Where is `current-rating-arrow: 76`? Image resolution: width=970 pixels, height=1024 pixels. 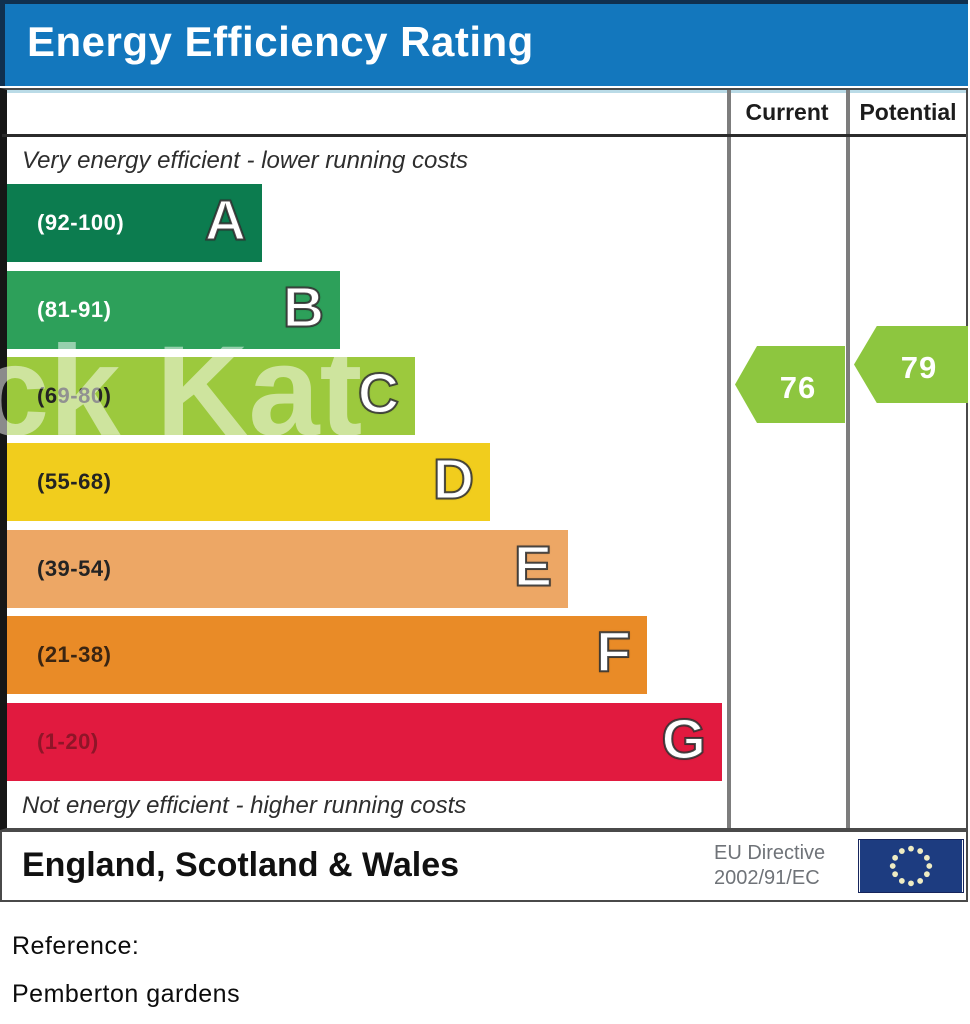
current-rating-arrow: 76 is located at coordinates (790, 384).